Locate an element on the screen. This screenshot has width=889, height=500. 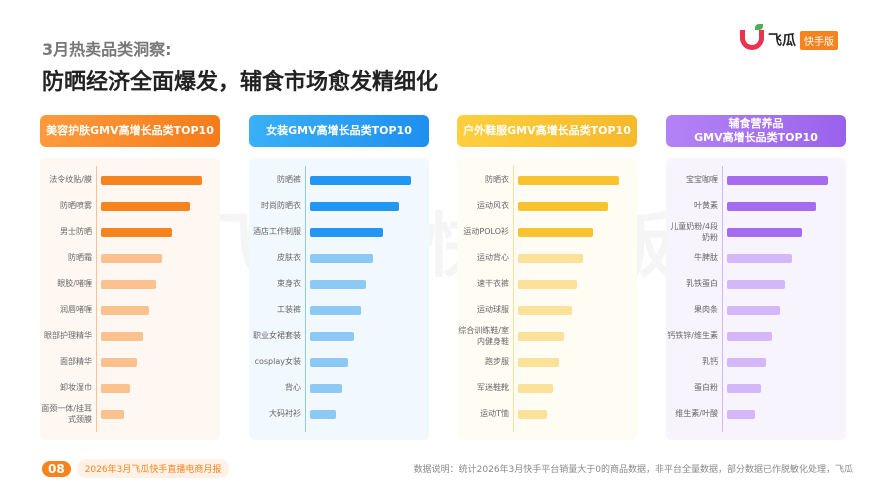
bar-row: 儿童奶粉/4段奶粉 is located at coordinates (756, 232).